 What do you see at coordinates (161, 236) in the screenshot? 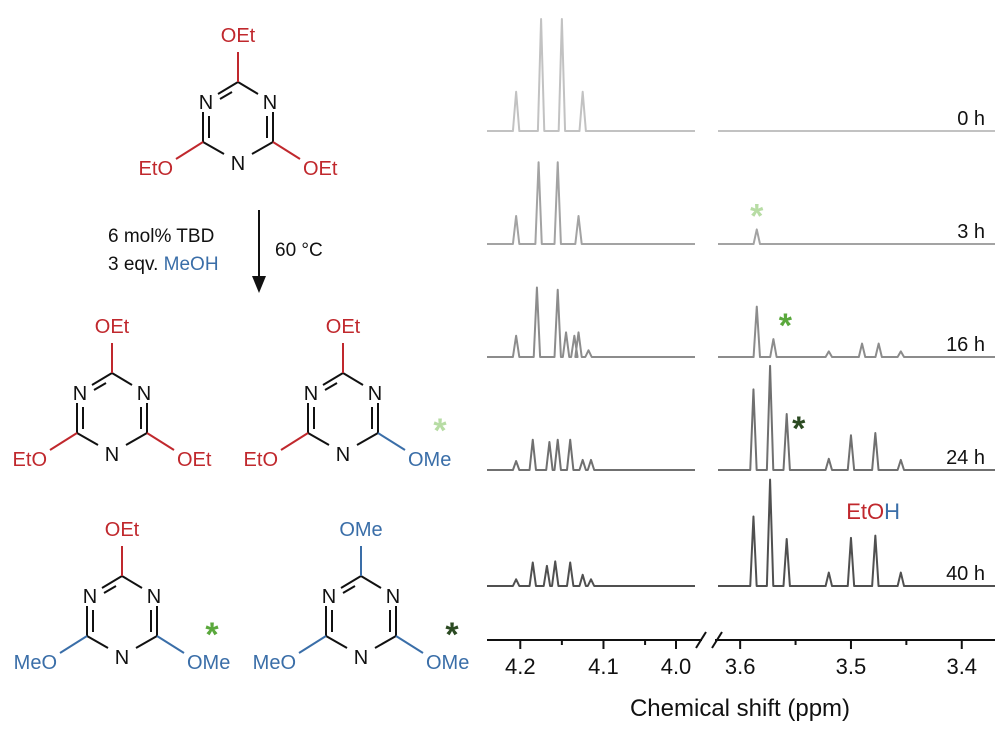
I see `condition-catalyst: 6 mol% TBD` at bounding box center [161, 236].